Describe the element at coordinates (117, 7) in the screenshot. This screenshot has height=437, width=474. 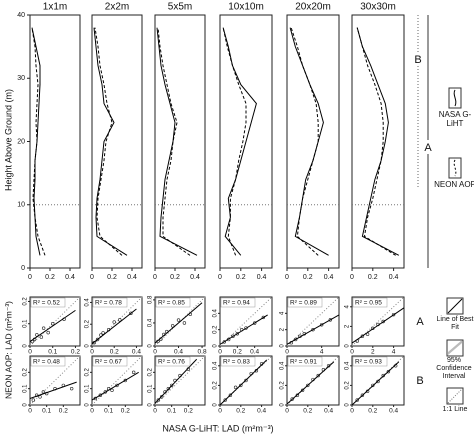
I see `panel-title: 2x2m` at that location.